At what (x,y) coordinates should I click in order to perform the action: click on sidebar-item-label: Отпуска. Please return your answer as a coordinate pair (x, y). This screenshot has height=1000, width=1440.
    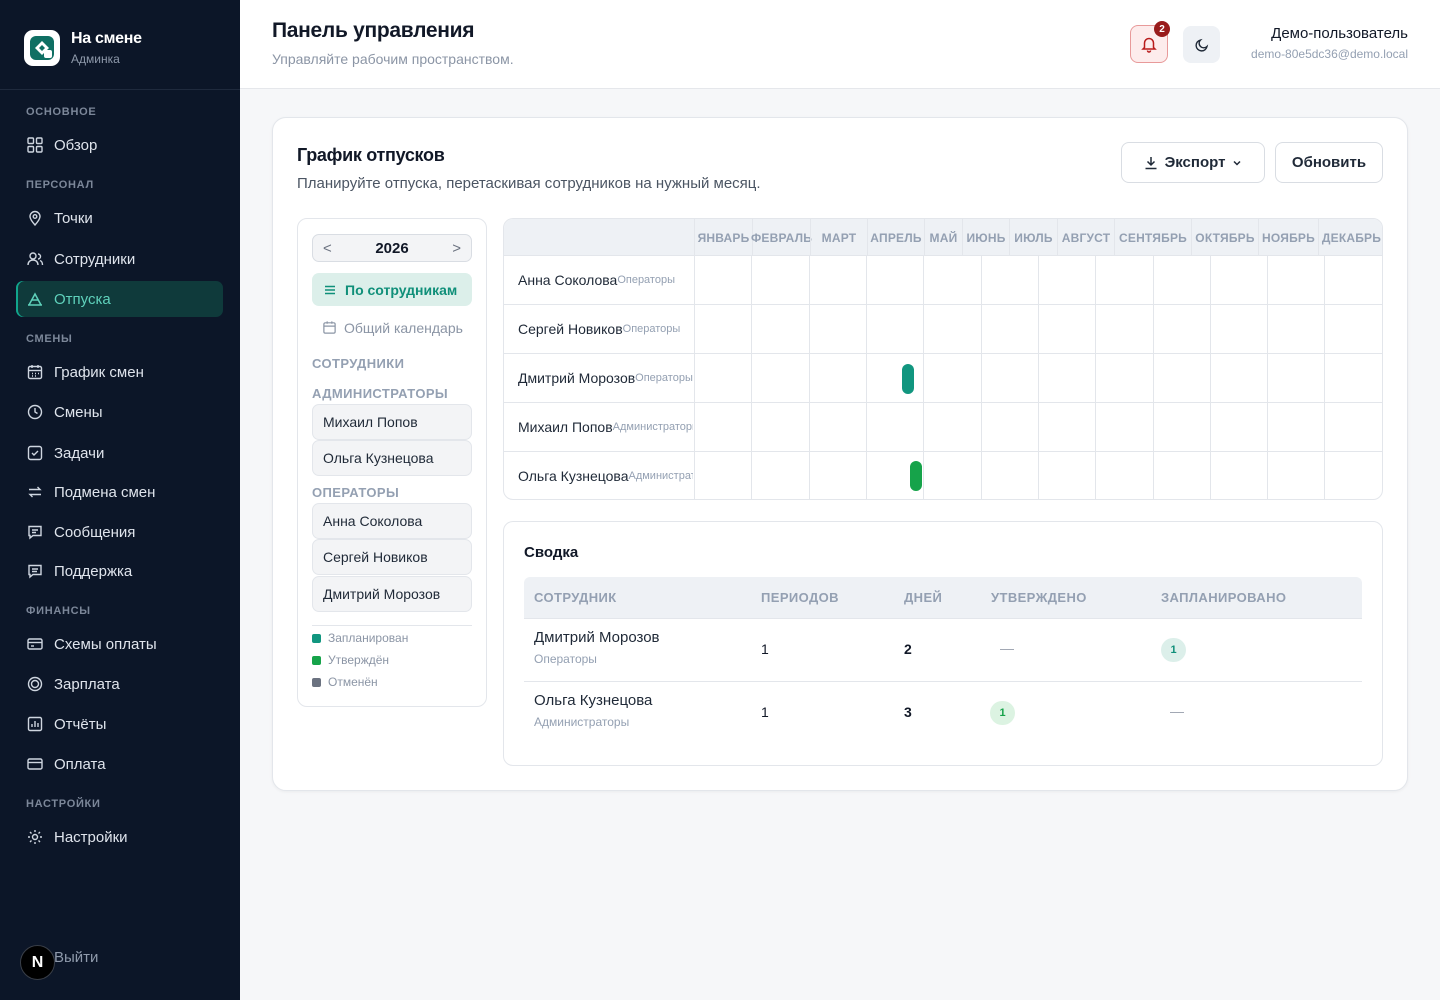
    Looking at the image, I should click on (82, 299).